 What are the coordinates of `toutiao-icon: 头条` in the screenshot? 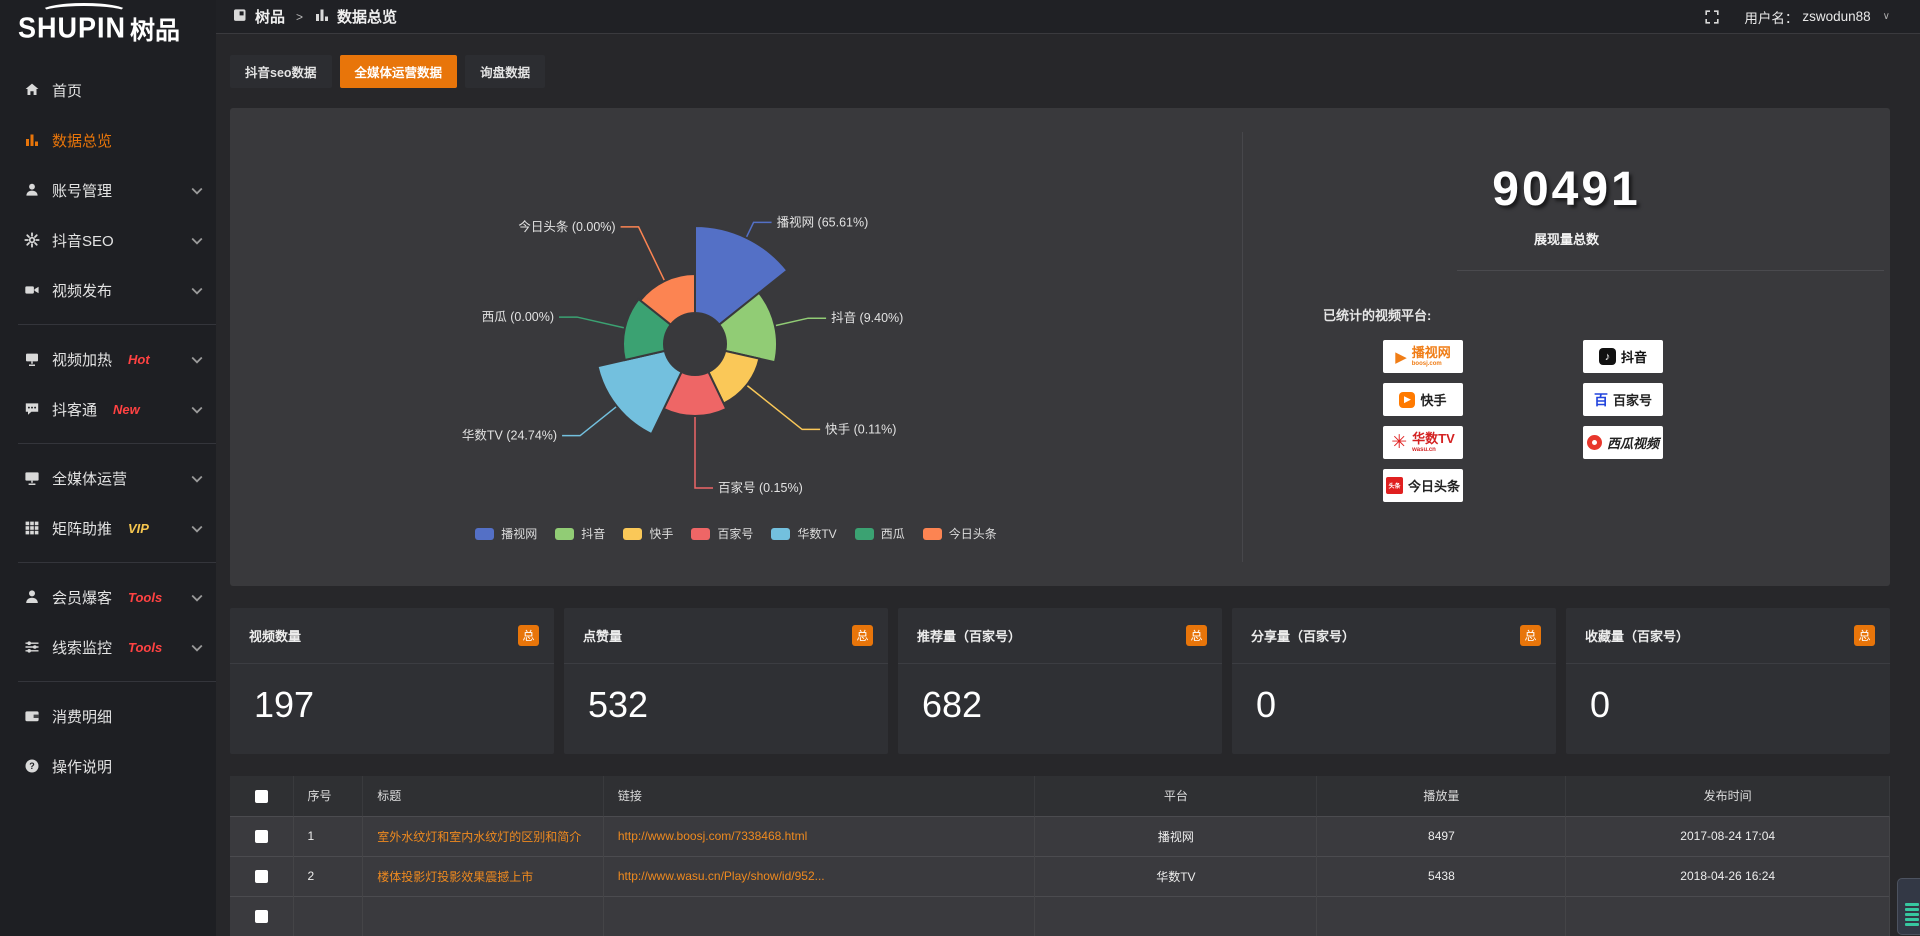 It's located at (1394, 485).